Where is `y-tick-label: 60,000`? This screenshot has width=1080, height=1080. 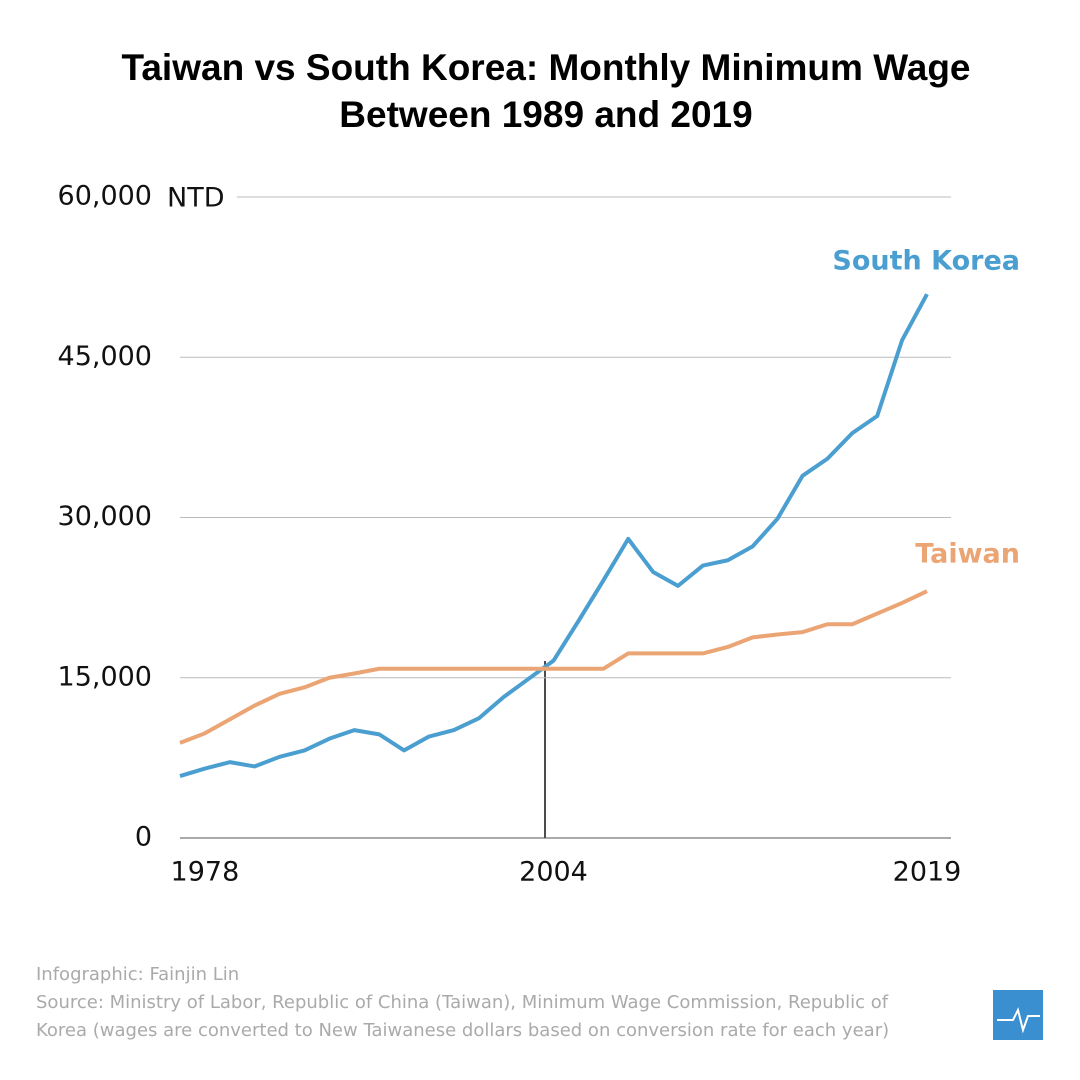
y-tick-label: 60,000 is located at coordinates (105, 196).